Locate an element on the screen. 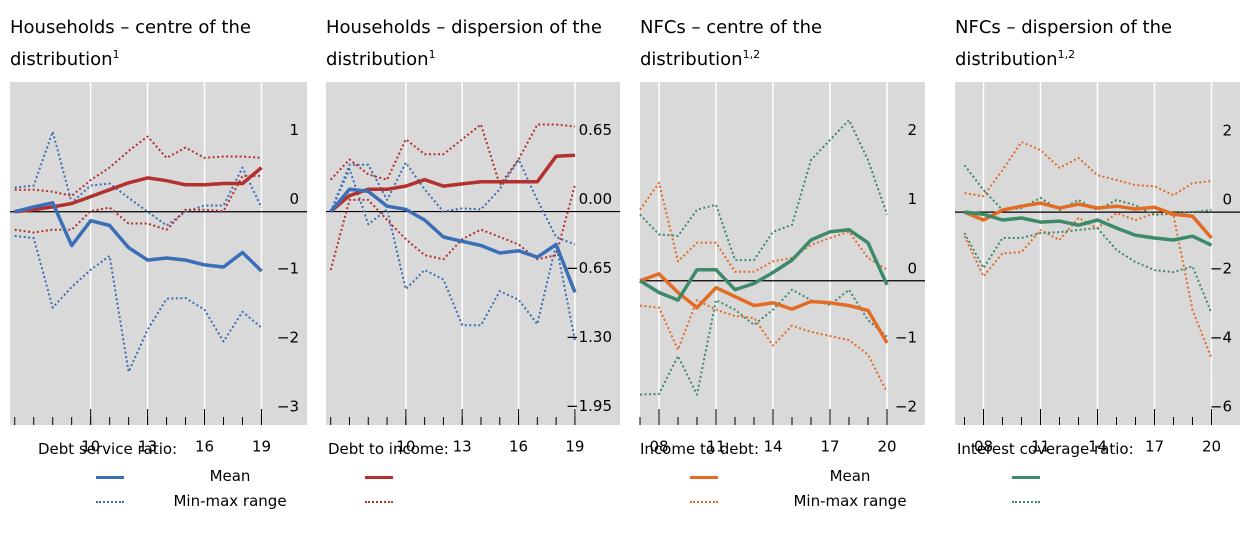 This screenshot has height=538, width=1240. chart-title: NFCs – centre of the distribution1,2 is located at coordinates (778, 43).